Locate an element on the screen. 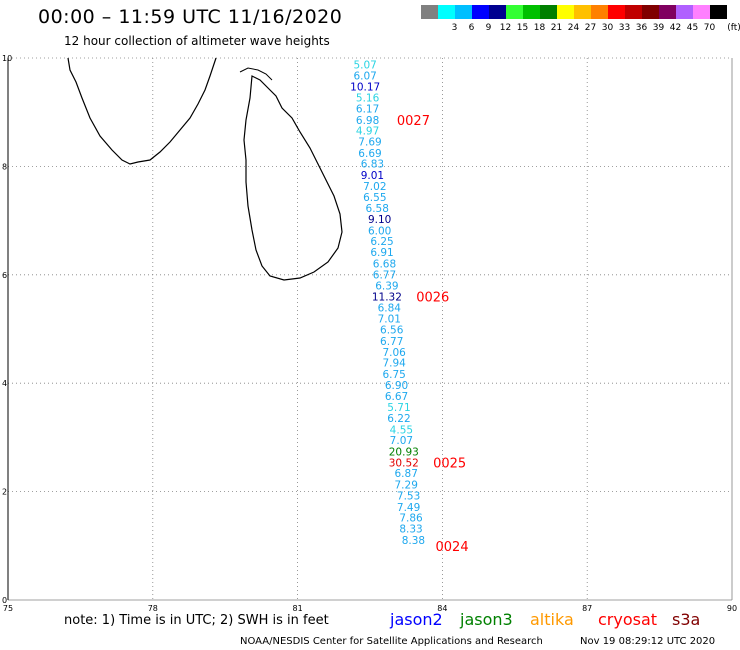  wave-height-label: 7.94 is located at coordinates (394, 364).